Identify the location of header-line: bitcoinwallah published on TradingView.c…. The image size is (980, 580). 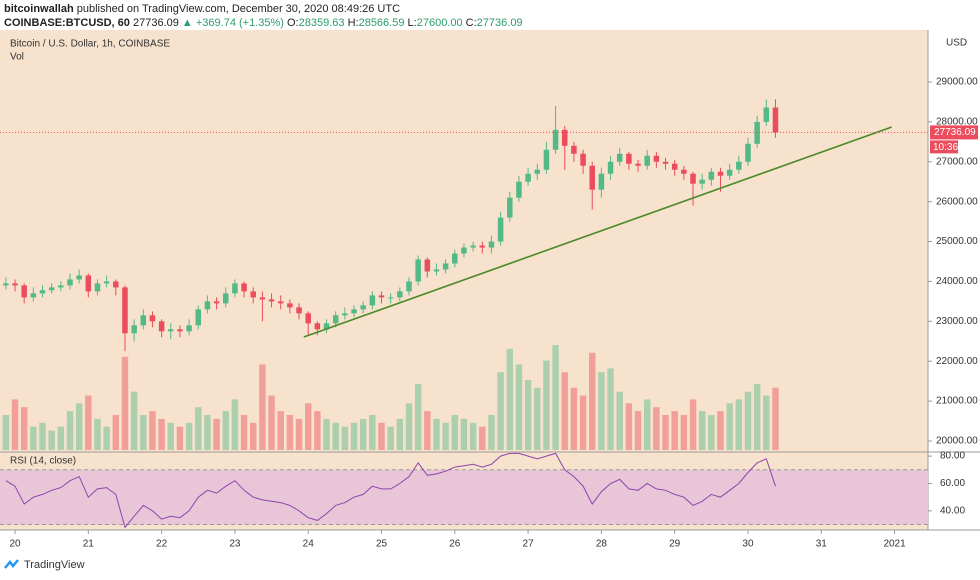
(263, 9).